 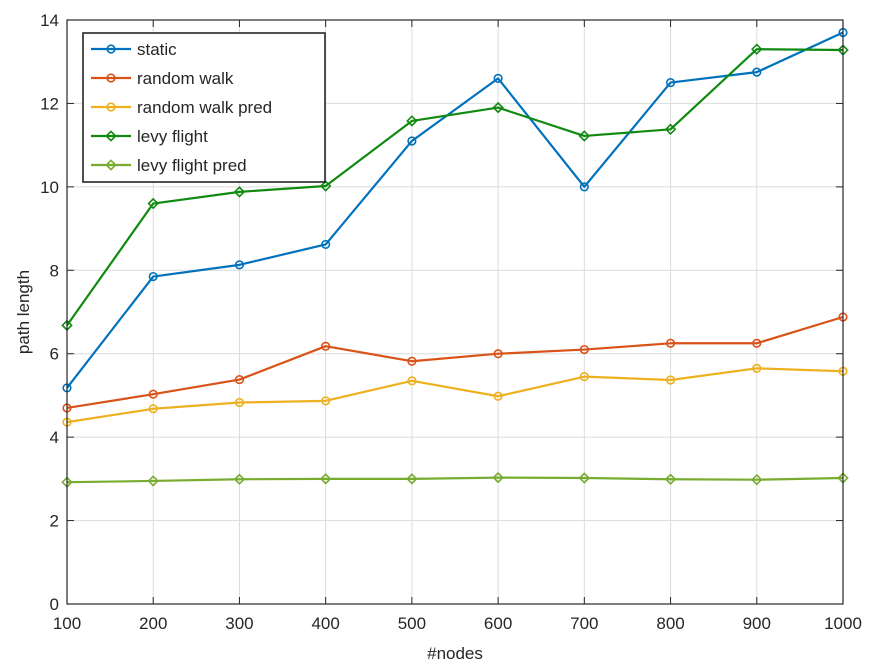 What do you see at coordinates (843, 623) in the screenshot?
I see `x-tick-label: 1000` at bounding box center [843, 623].